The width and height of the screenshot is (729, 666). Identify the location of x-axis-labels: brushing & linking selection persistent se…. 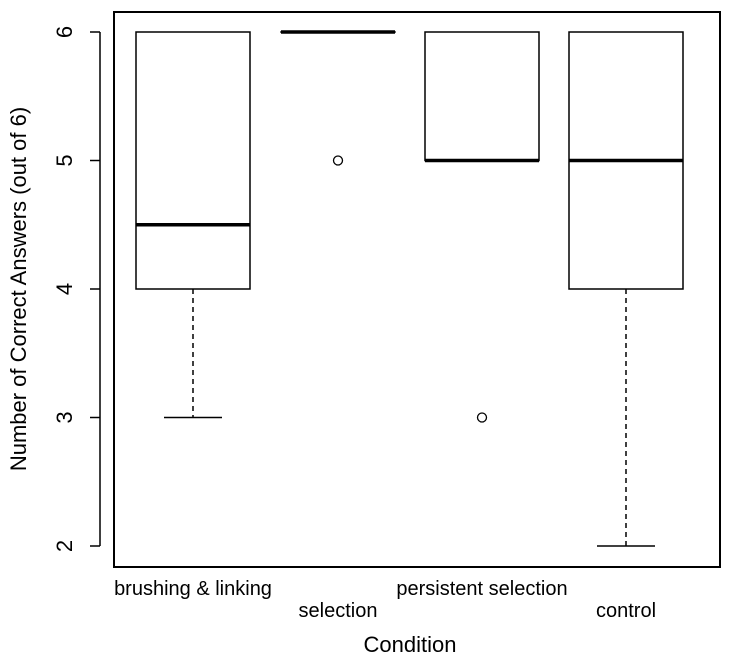
(385, 600).